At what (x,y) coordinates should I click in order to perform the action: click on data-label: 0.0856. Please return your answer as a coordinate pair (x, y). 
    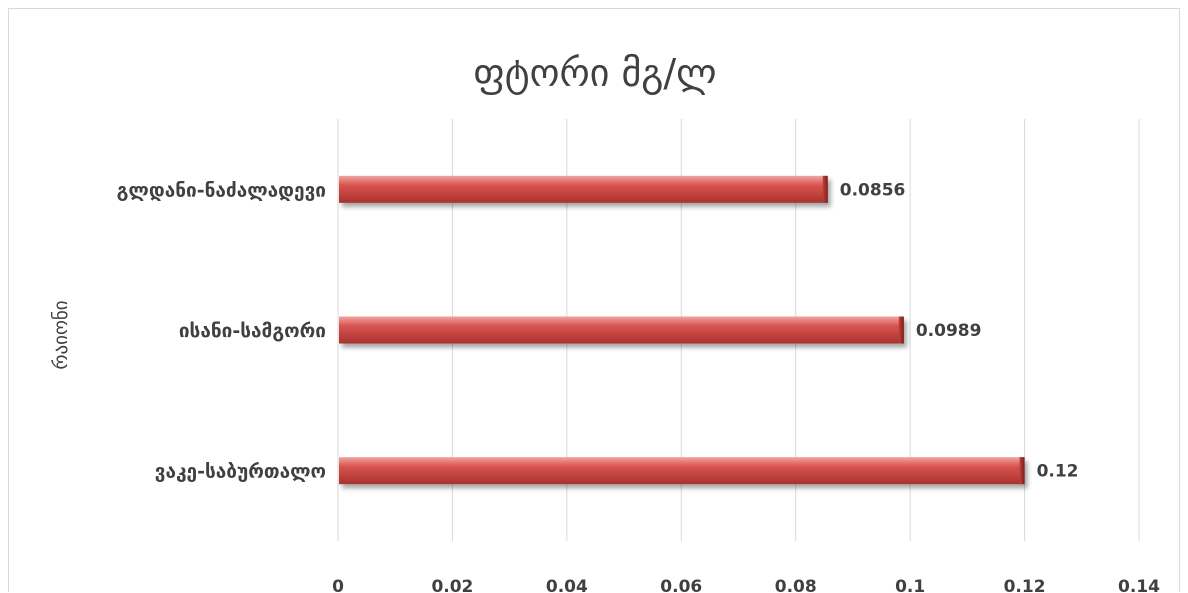
    Looking at the image, I should click on (873, 190).